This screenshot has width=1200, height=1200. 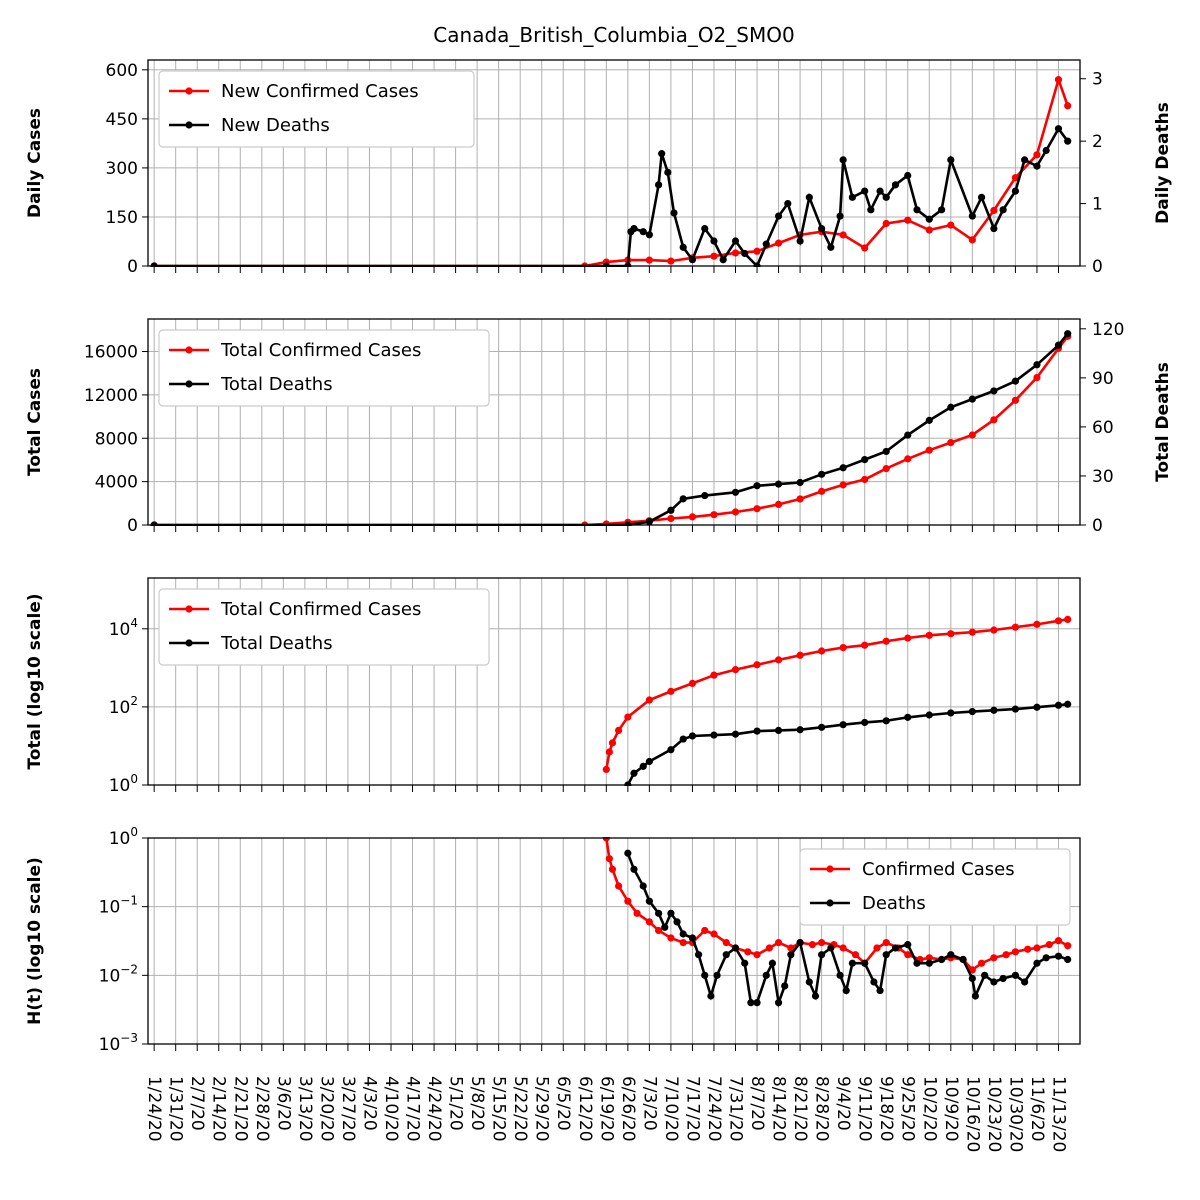 I want to click on legend: Total Confirmed Cases Total Deaths, so click(x=324, y=368).